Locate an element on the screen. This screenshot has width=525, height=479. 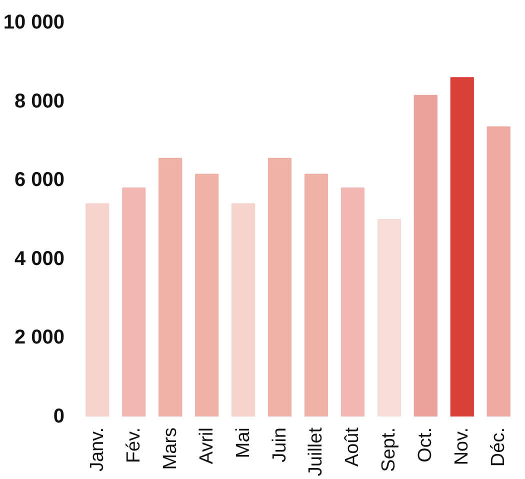
y-tick-label: 10 000 is located at coordinates (33, 23).